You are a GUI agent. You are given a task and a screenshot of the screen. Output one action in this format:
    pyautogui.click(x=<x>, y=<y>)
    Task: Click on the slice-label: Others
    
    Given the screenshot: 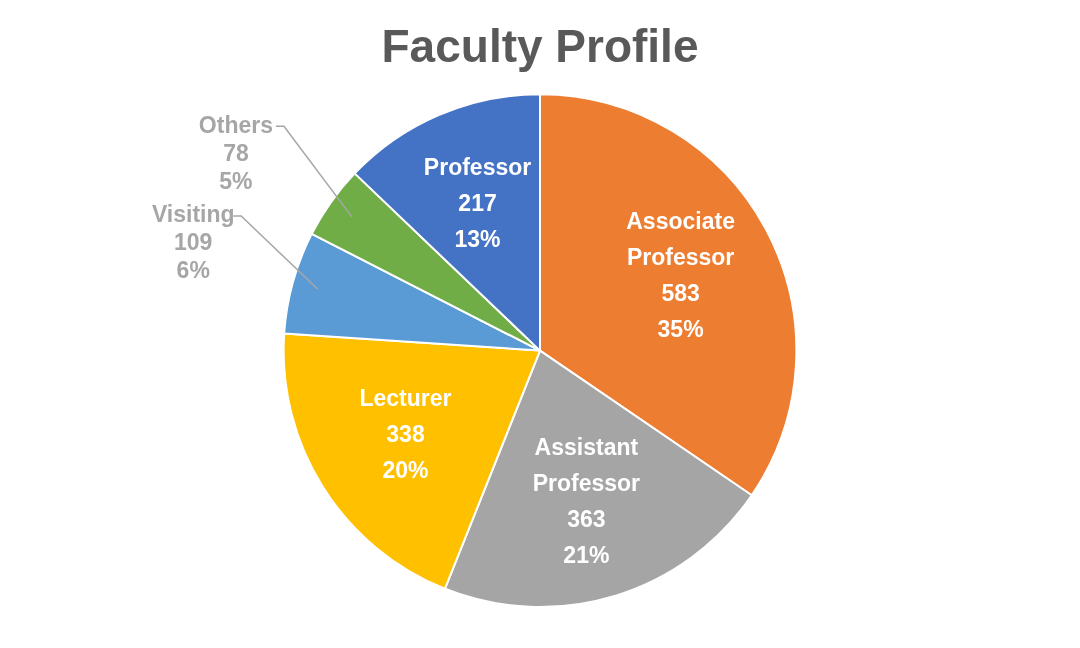 What is the action you would take?
    pyautogui.click(x=235, y=124)
    